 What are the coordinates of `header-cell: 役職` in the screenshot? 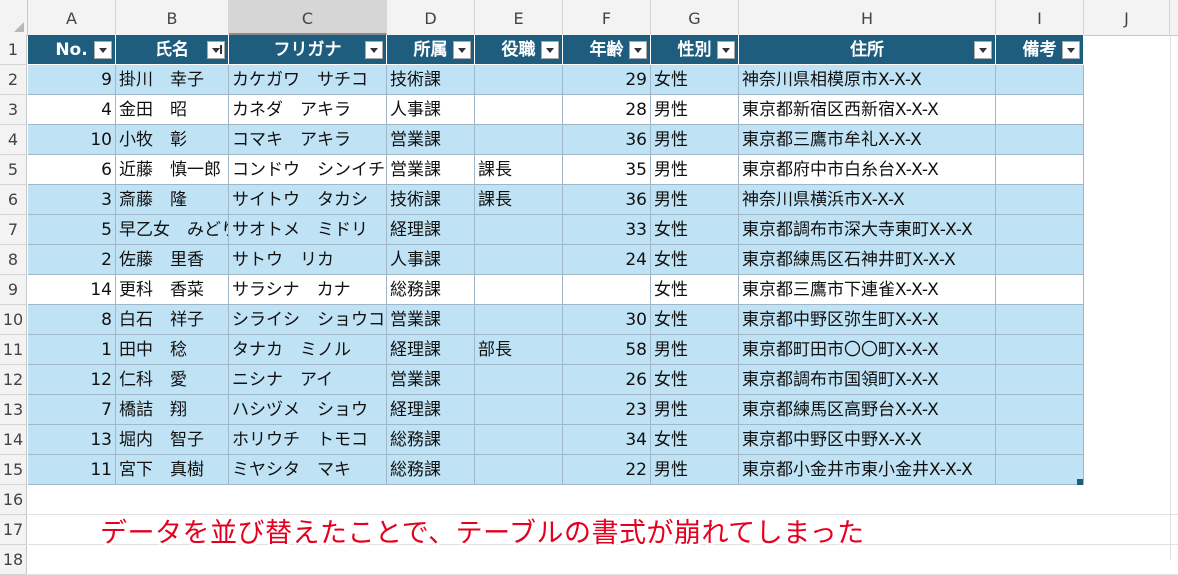 It's located at (519, 50).